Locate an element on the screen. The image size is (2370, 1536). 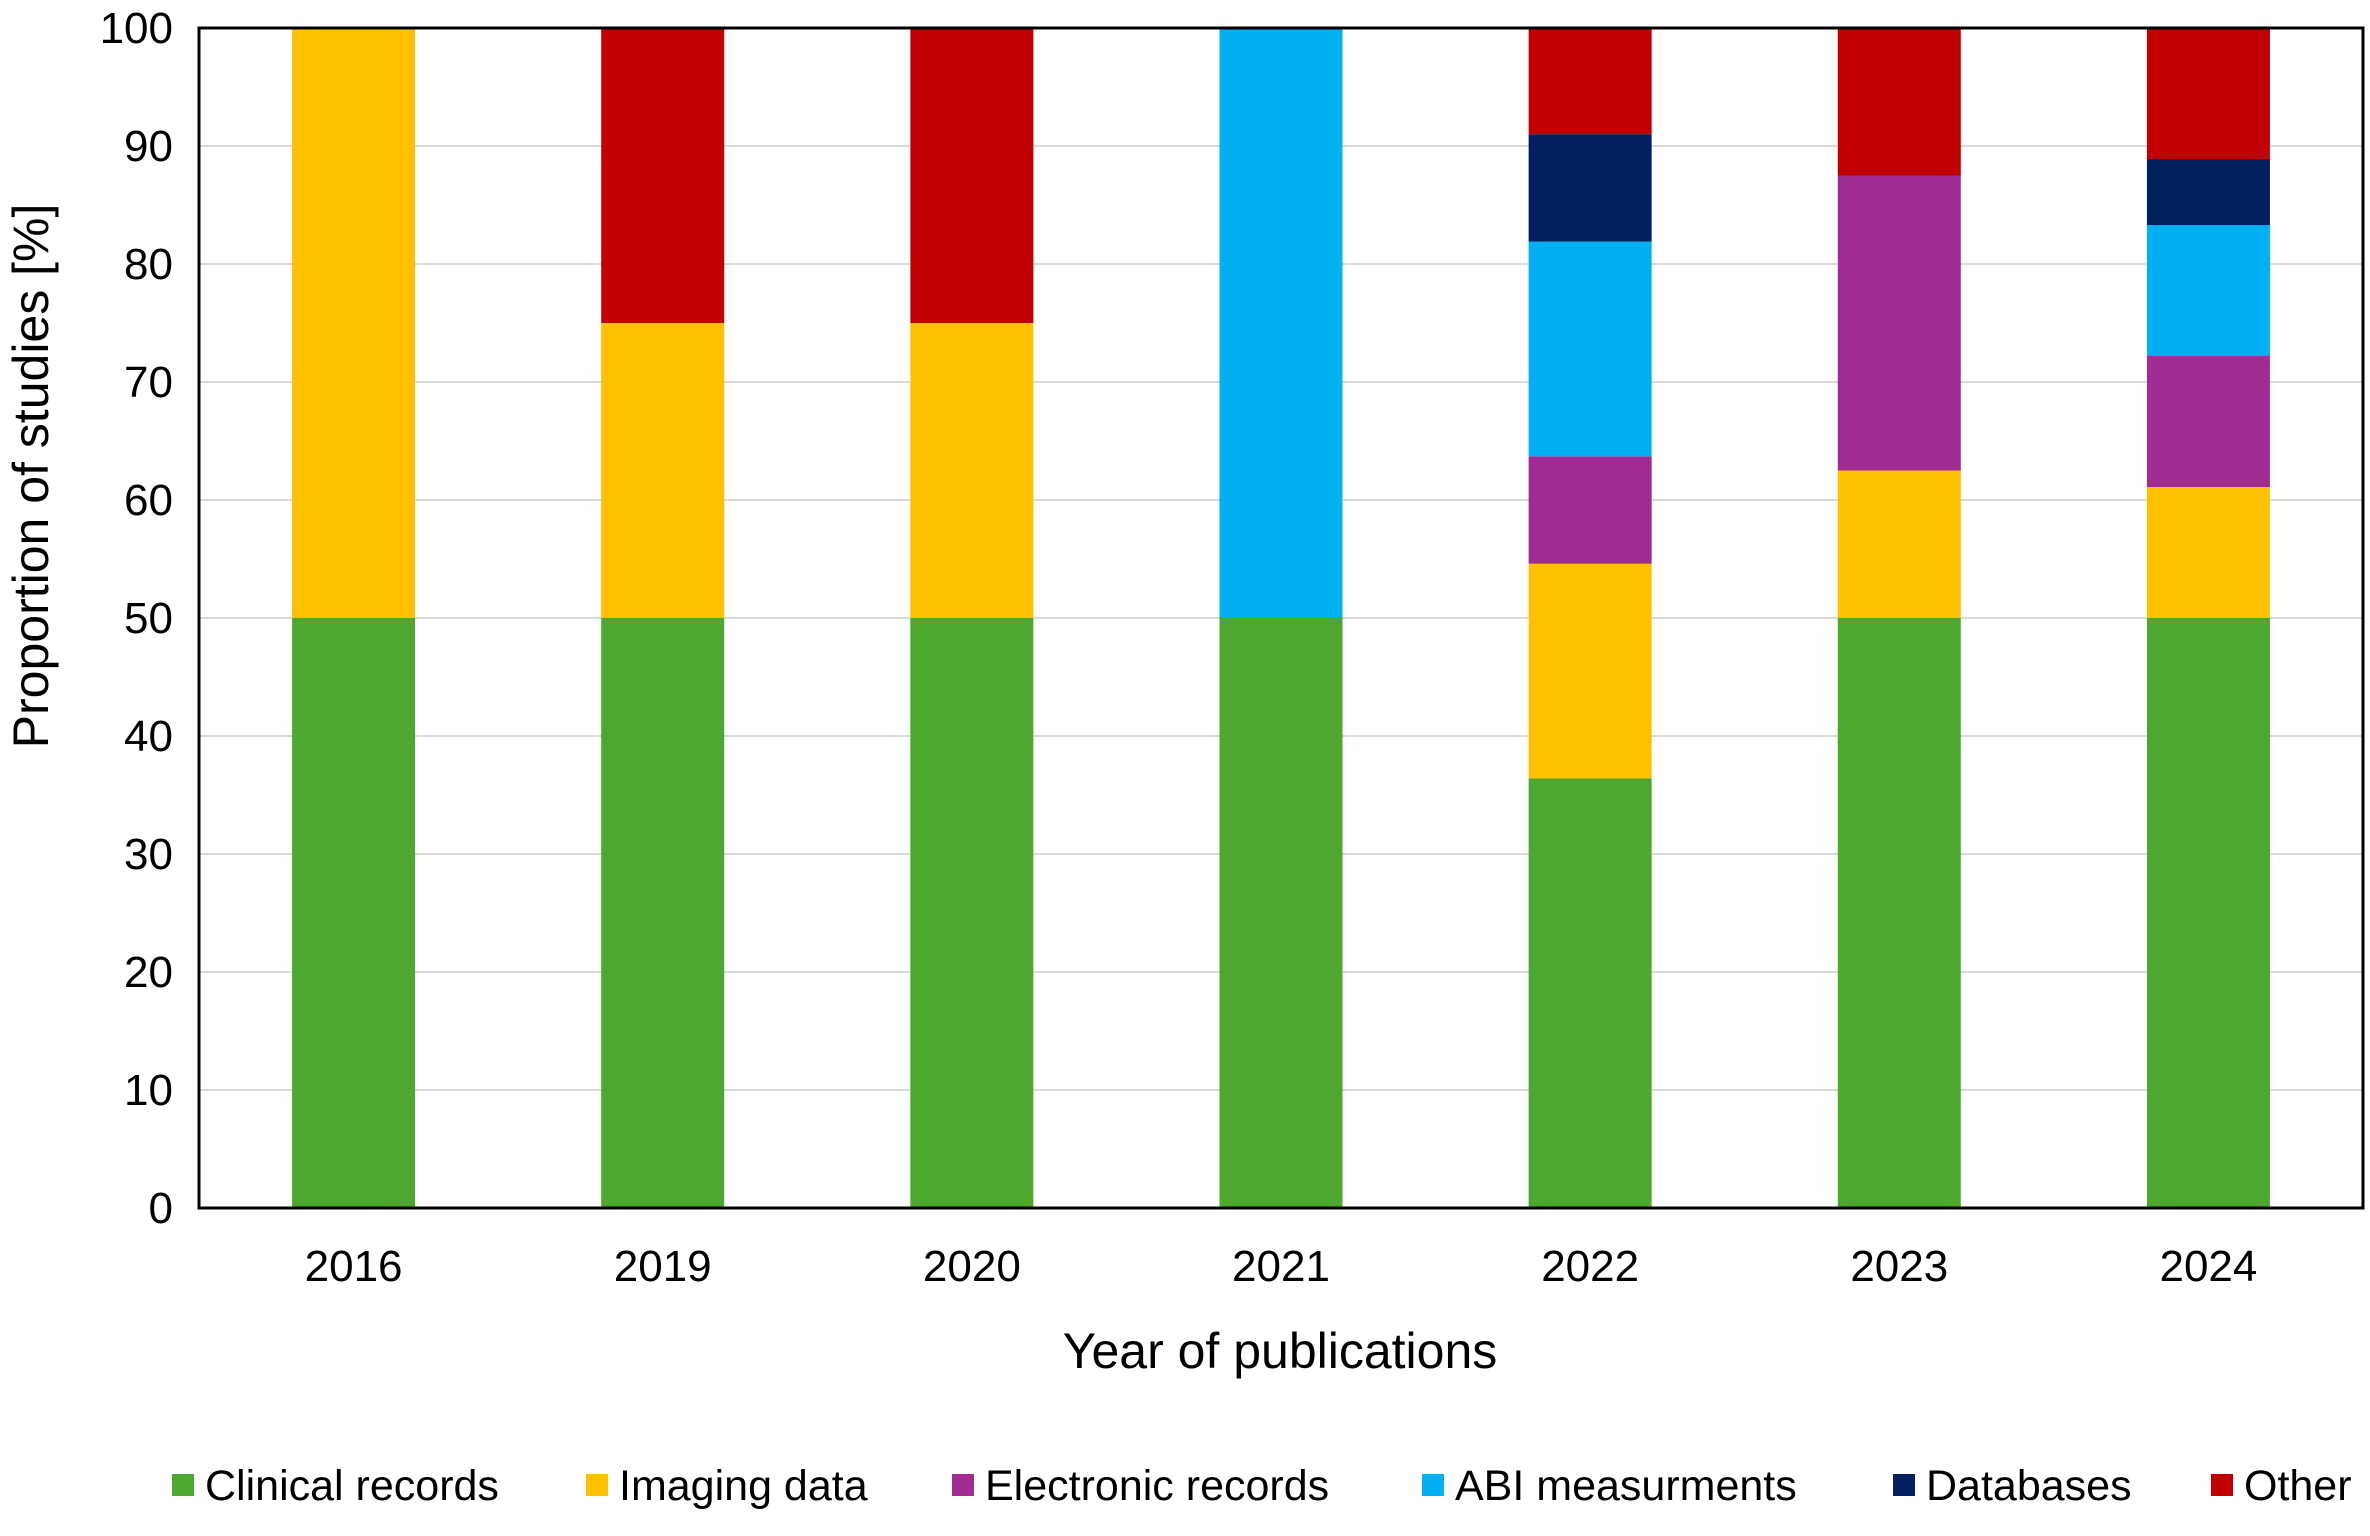
x-tick-label: 2024 is located at coordinates (2208, 1266).